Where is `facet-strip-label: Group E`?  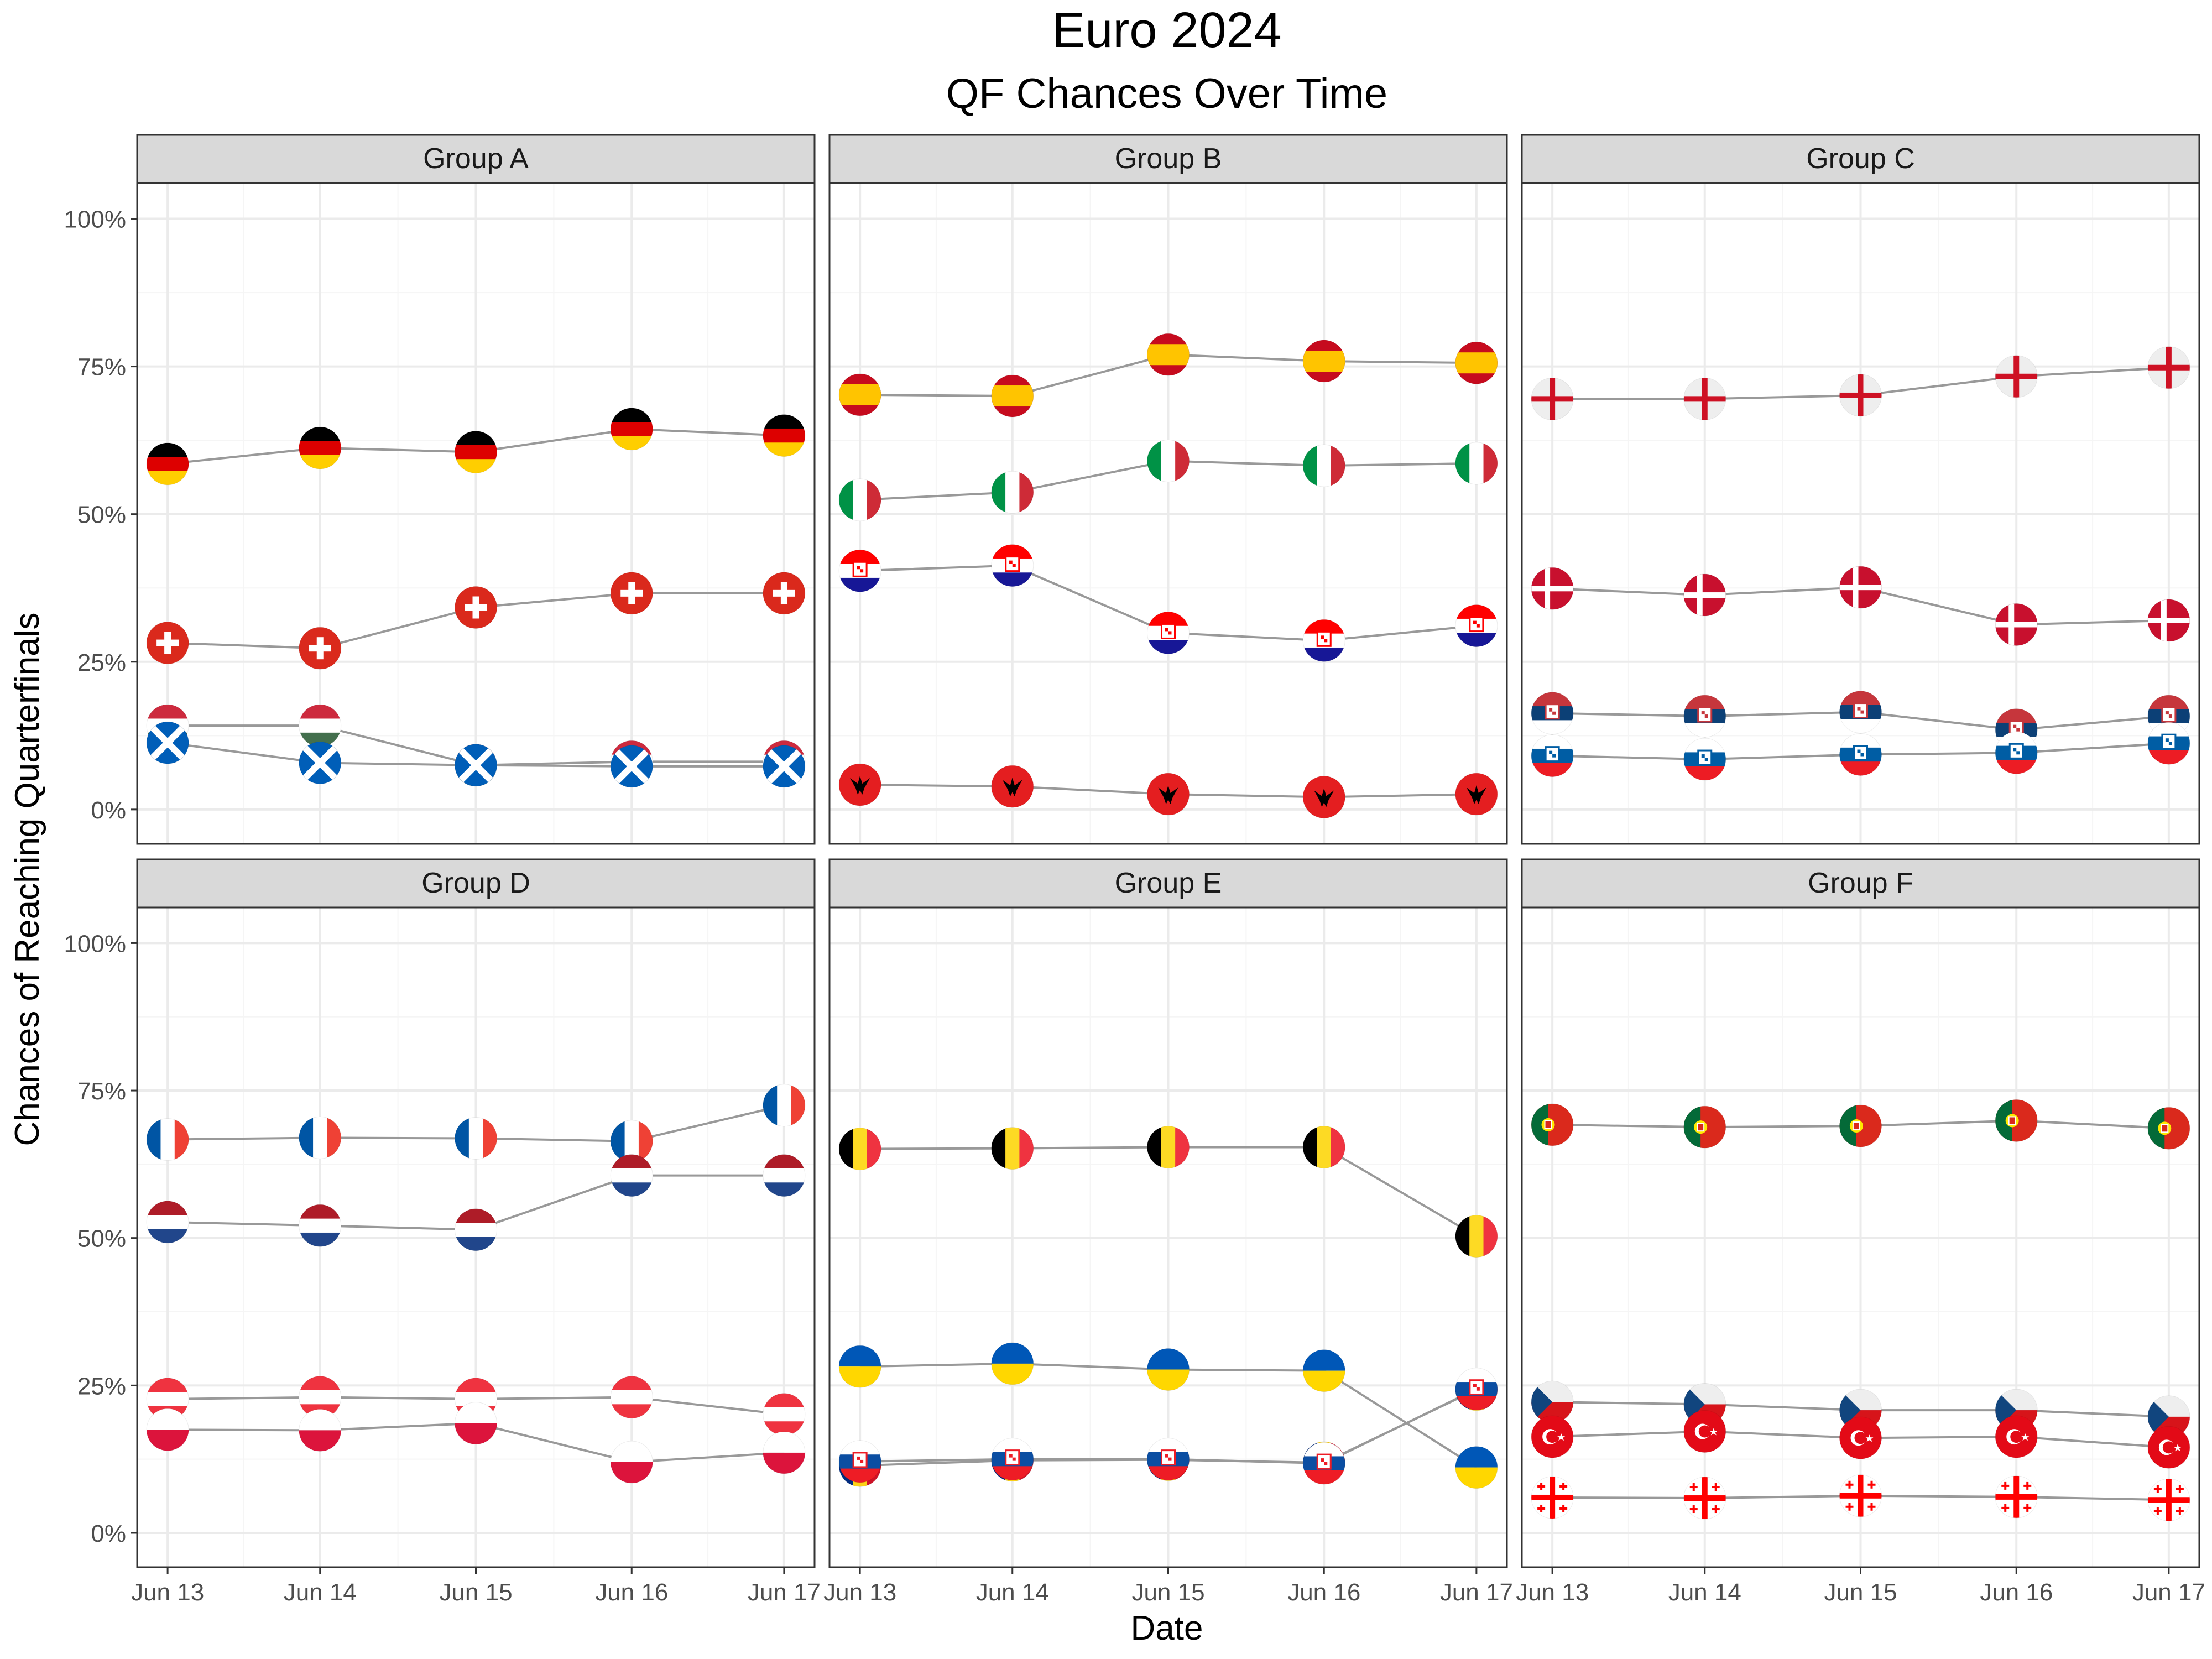 facet-strip-label: Group E is located at coordinates (1168, 883).